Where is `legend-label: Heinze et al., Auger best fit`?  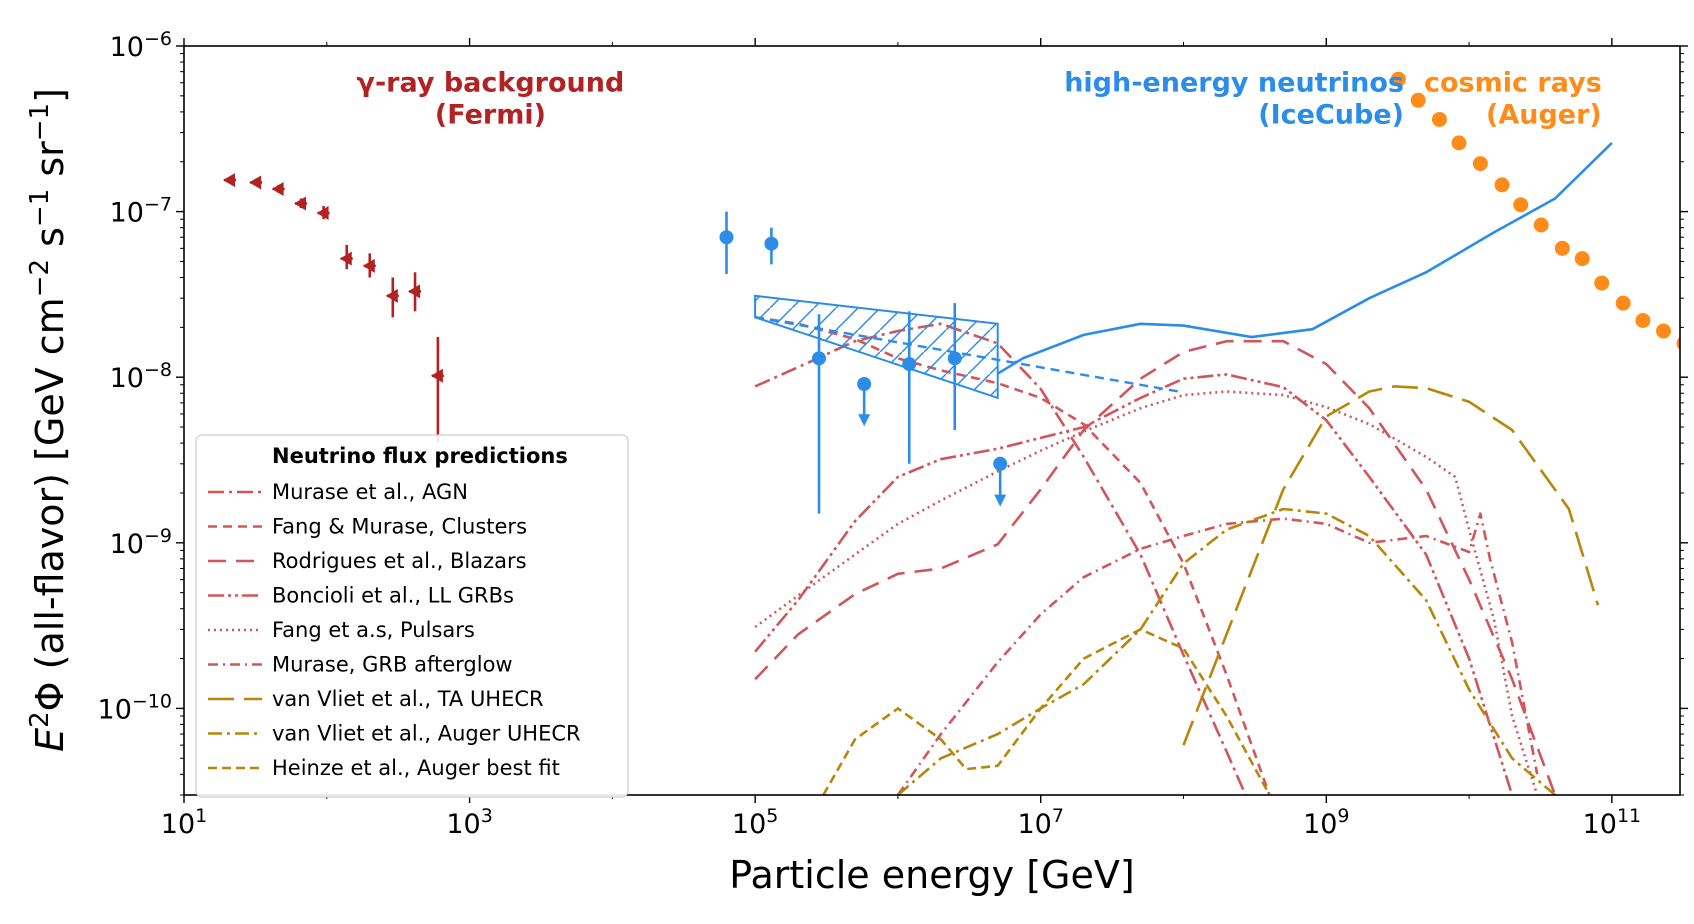
legend-label: Heinze et al., Auger best fit is located at coordinates (416, 768).